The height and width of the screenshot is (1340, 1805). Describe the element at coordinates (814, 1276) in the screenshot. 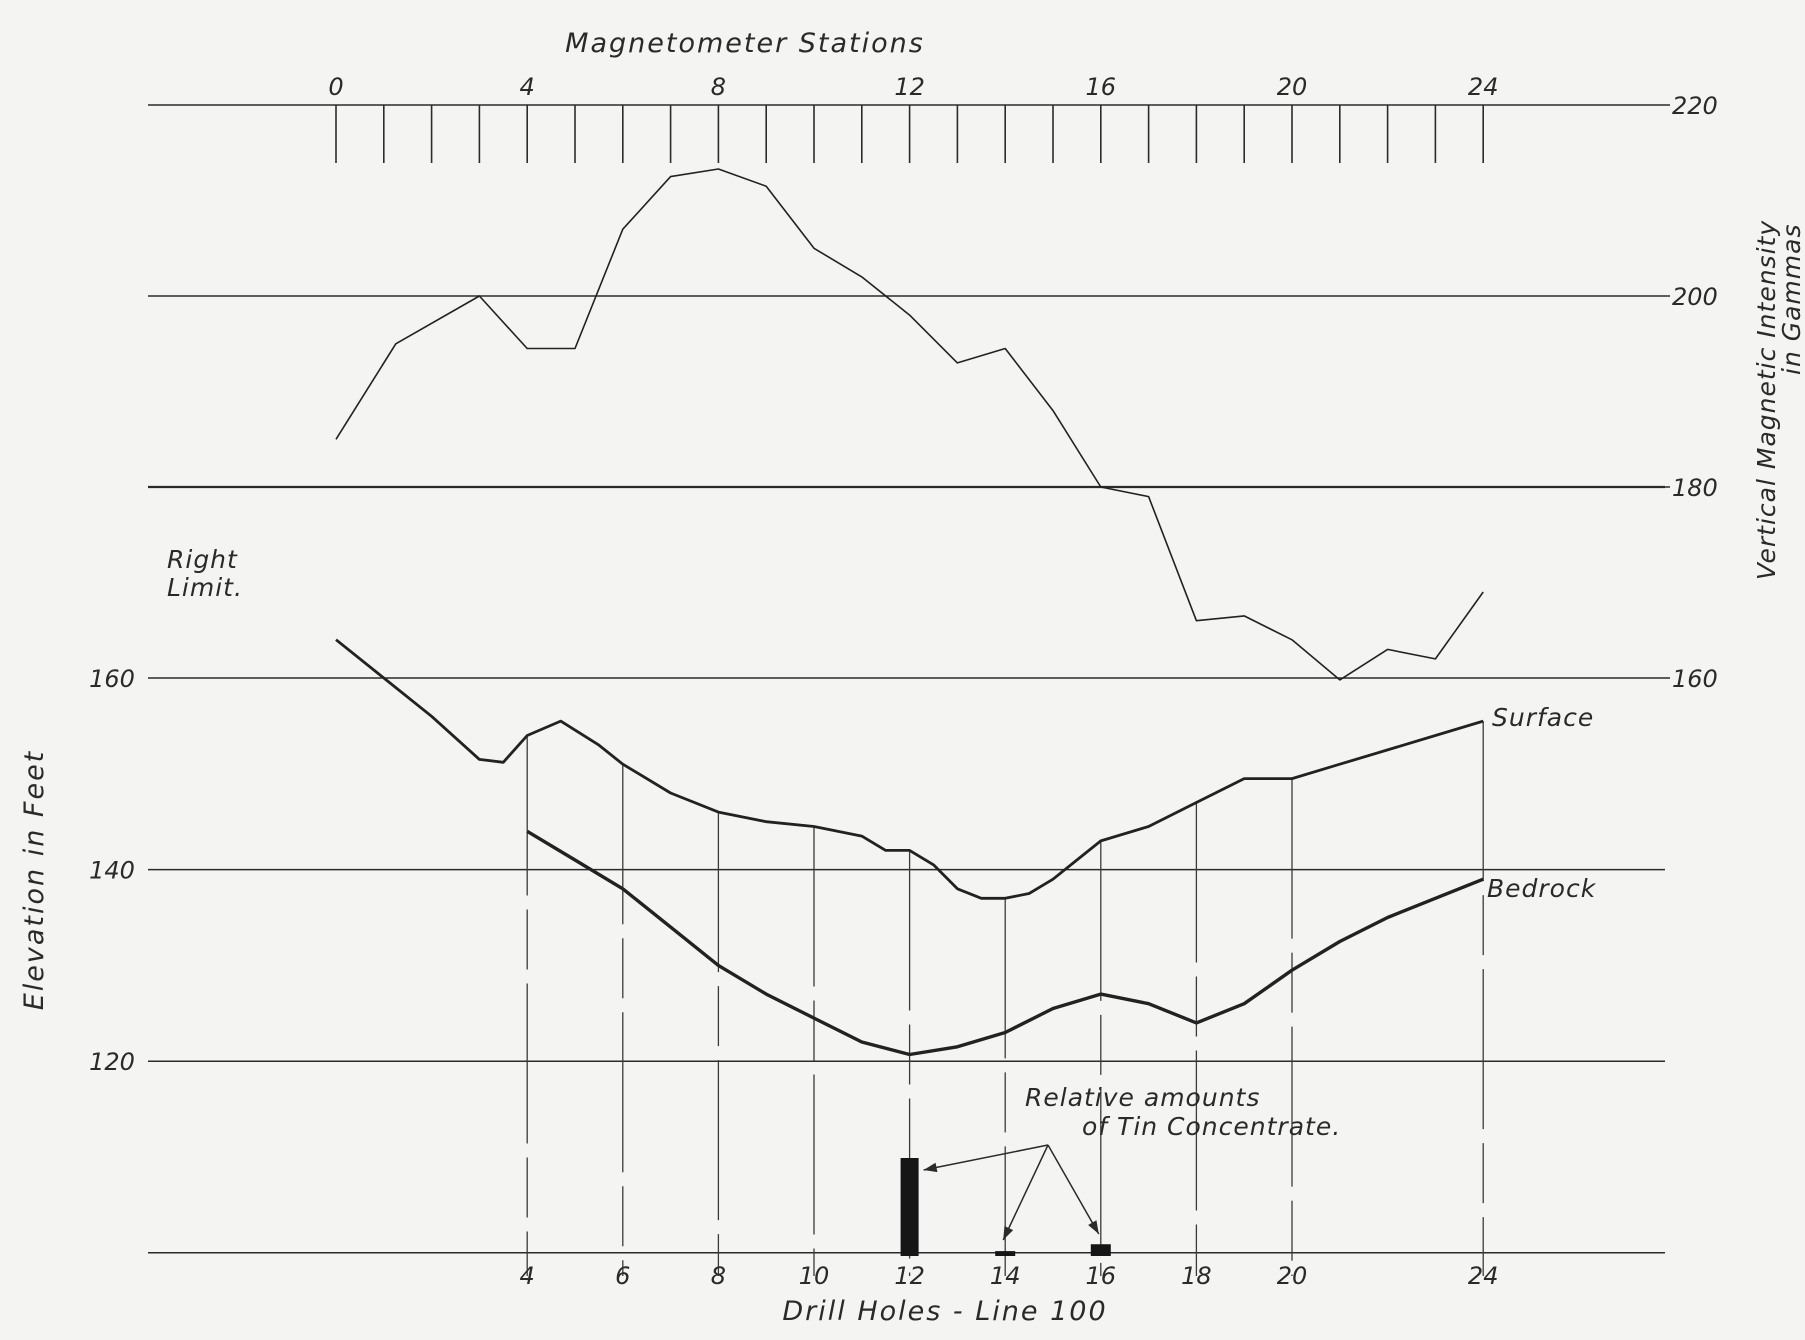

I see `drill-hole-label-10: 10` at that location.